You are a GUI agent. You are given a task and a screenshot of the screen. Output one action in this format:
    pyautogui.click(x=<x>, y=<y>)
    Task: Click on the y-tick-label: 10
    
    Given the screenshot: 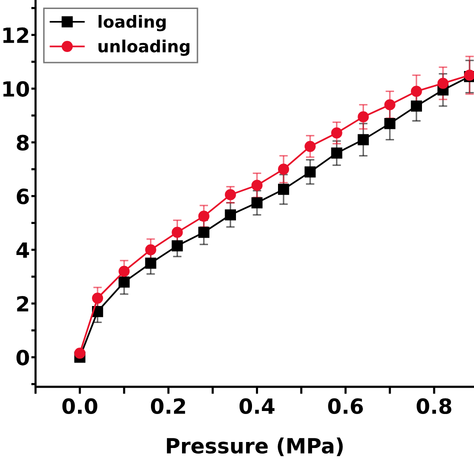 What is the action you would take?
    pyautogui.click(x=16, y=89)
    